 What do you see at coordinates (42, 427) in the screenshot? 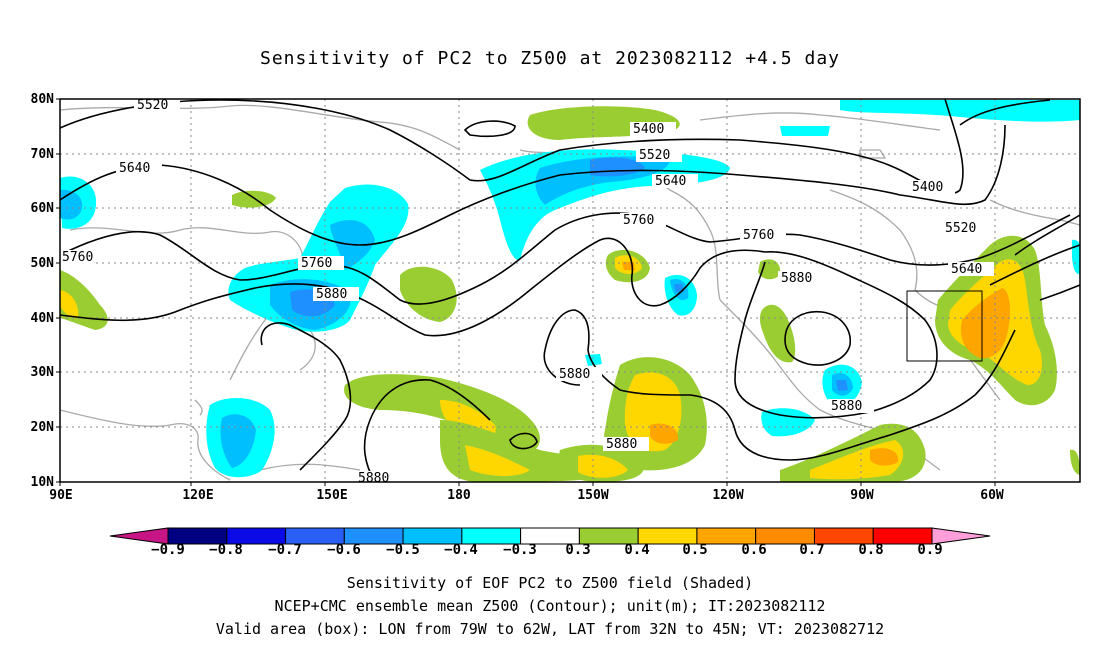
I see `lat-label-20n: 20N` at bounding box center [42, 427].